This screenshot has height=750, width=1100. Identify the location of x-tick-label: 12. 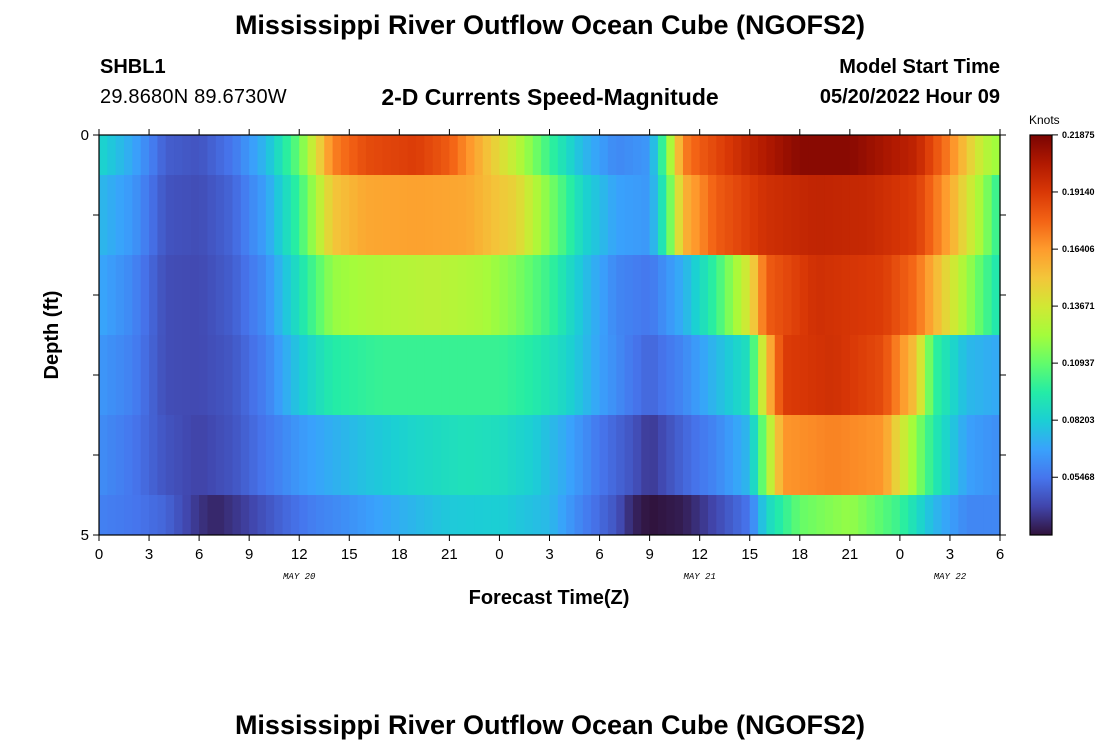
(299, 554).